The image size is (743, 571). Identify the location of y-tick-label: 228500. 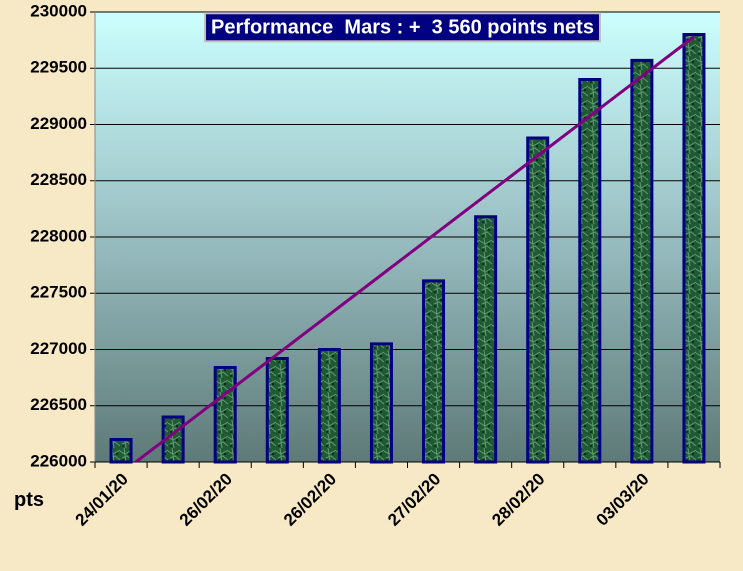
(58, 179).